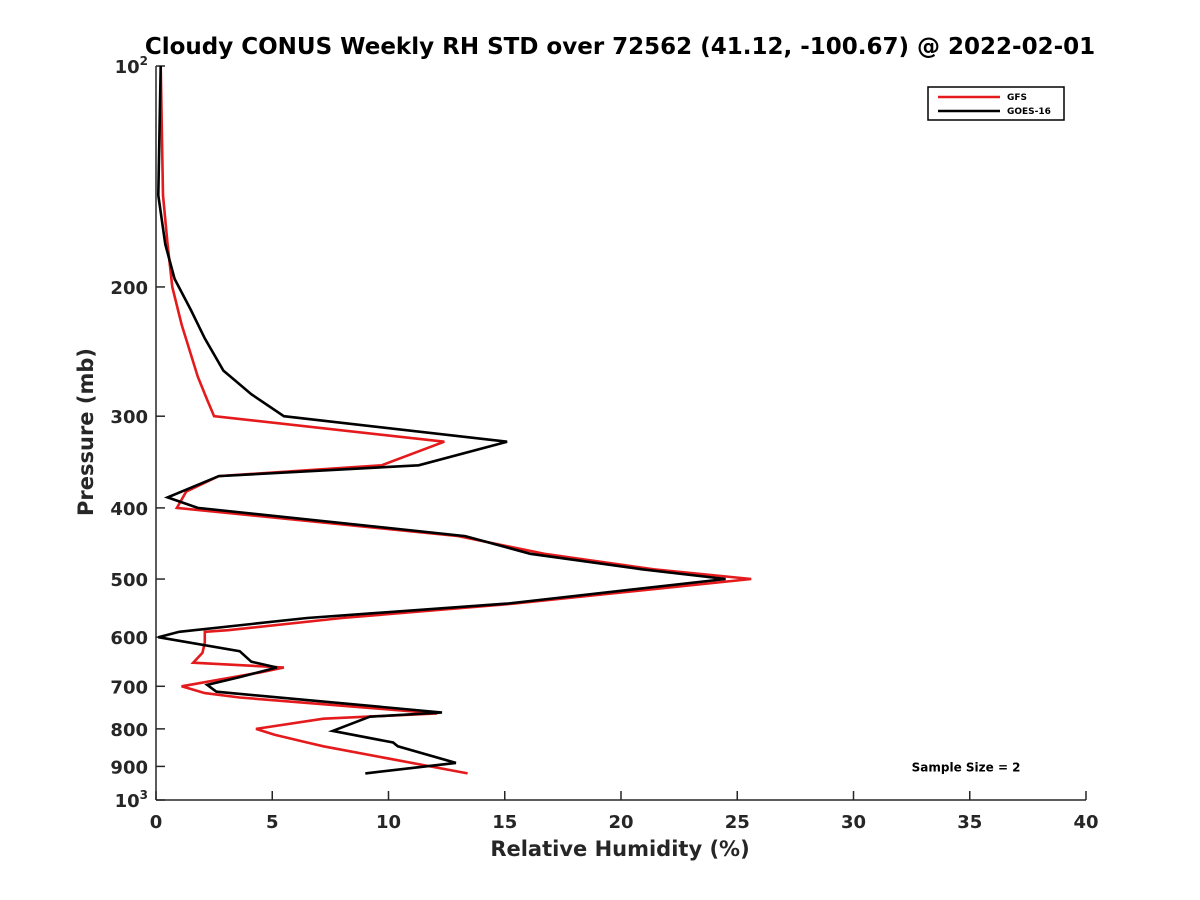 This screenshot has width=1200, height=900. I want to click on legend: GFS GOES-16, so click(996, 103).